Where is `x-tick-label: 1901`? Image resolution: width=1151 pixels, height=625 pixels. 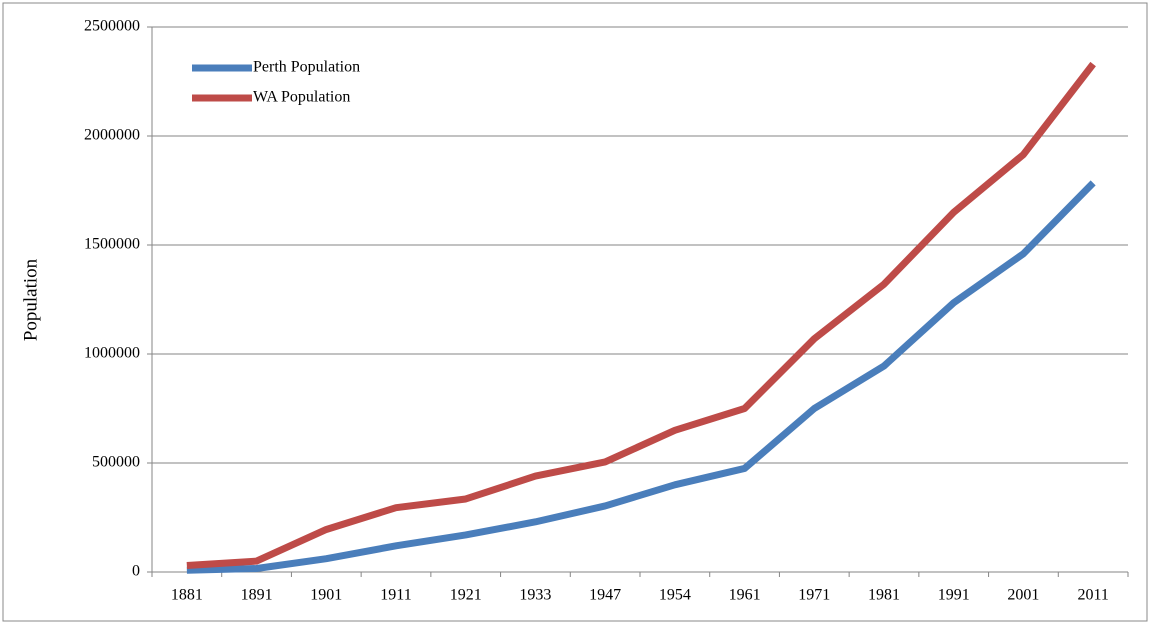
x-tick-label: 1901 is located at coordinates (326, 595).